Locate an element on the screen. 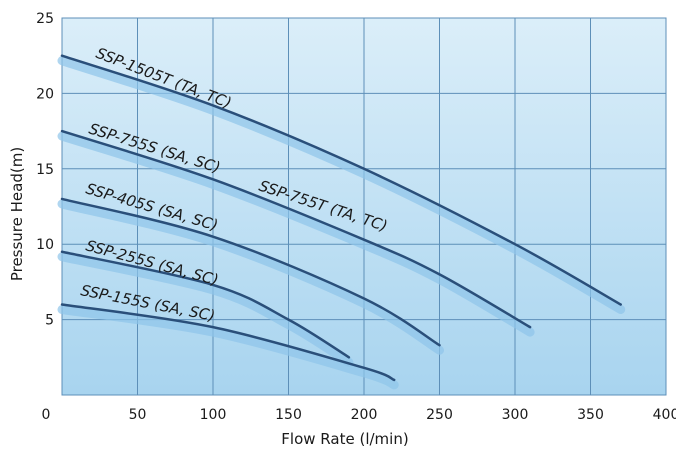 This screenshot has height=455, width=676. x-tick-label: 350 is located at coordinates (590, 415).